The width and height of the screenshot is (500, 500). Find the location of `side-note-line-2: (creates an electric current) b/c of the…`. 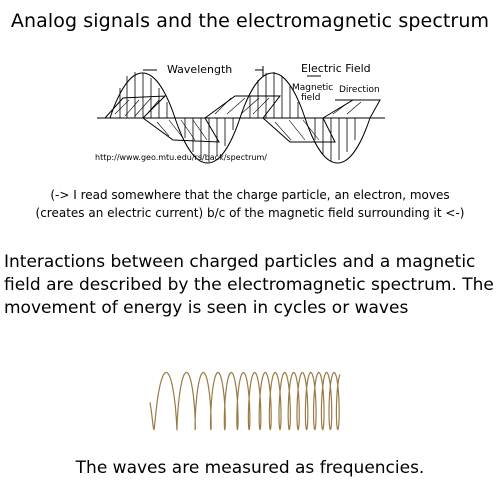

side-note-line-2: (creates an electric current) b/c of the… is located at coordinates (250, 213).